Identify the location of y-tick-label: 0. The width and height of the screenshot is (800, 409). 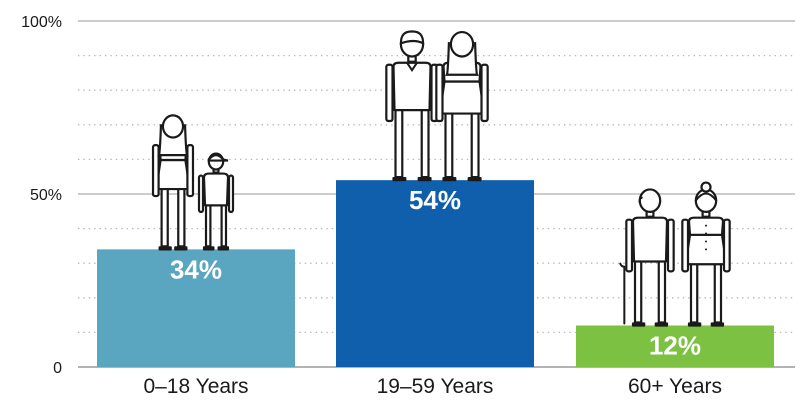
(57, 368).